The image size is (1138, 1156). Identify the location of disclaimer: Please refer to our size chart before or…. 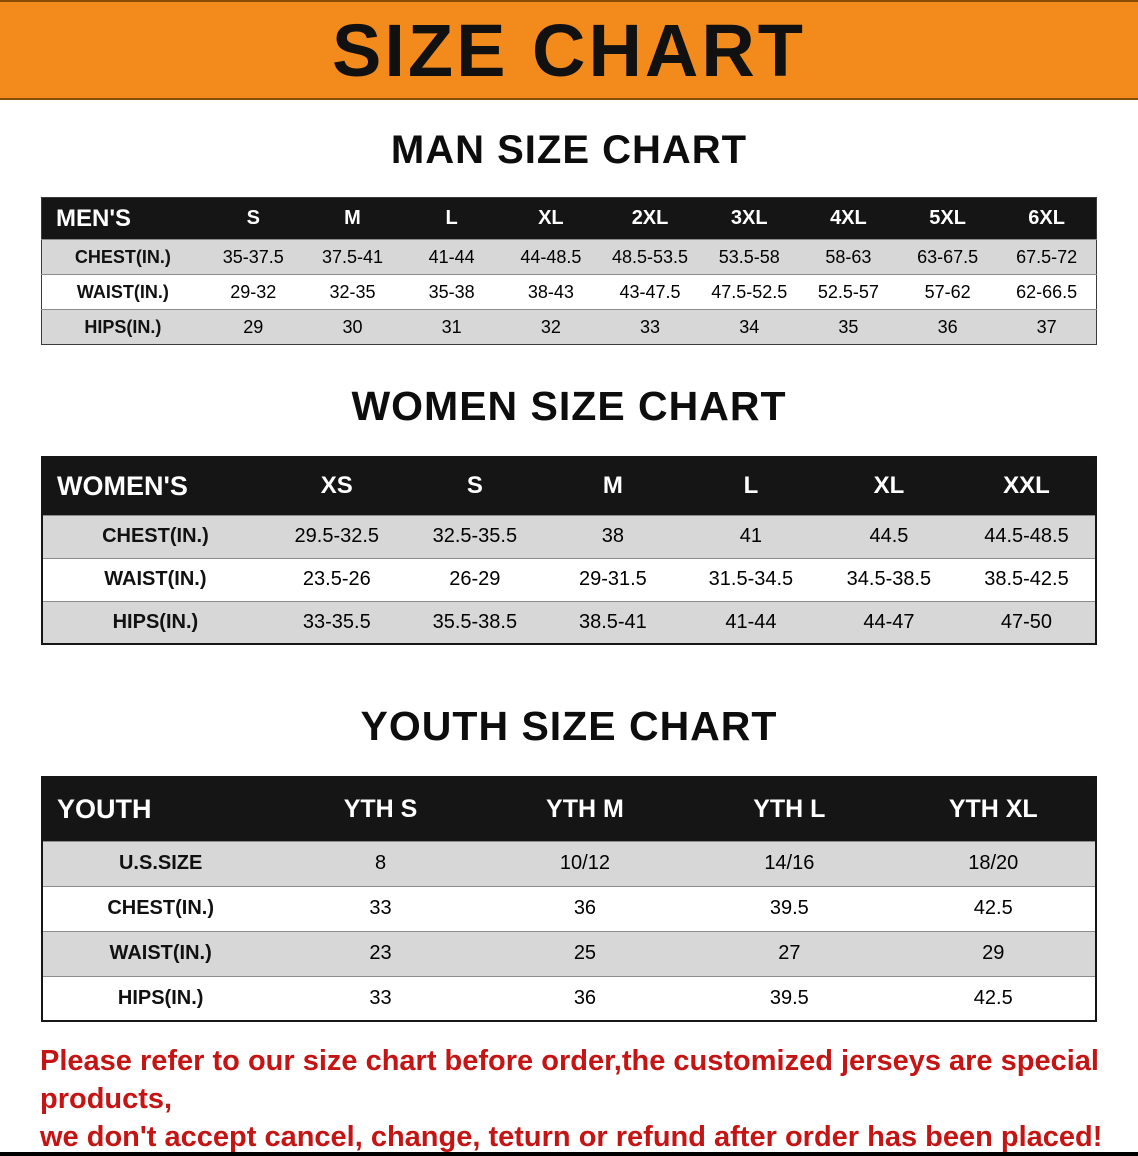
(589, 1099).